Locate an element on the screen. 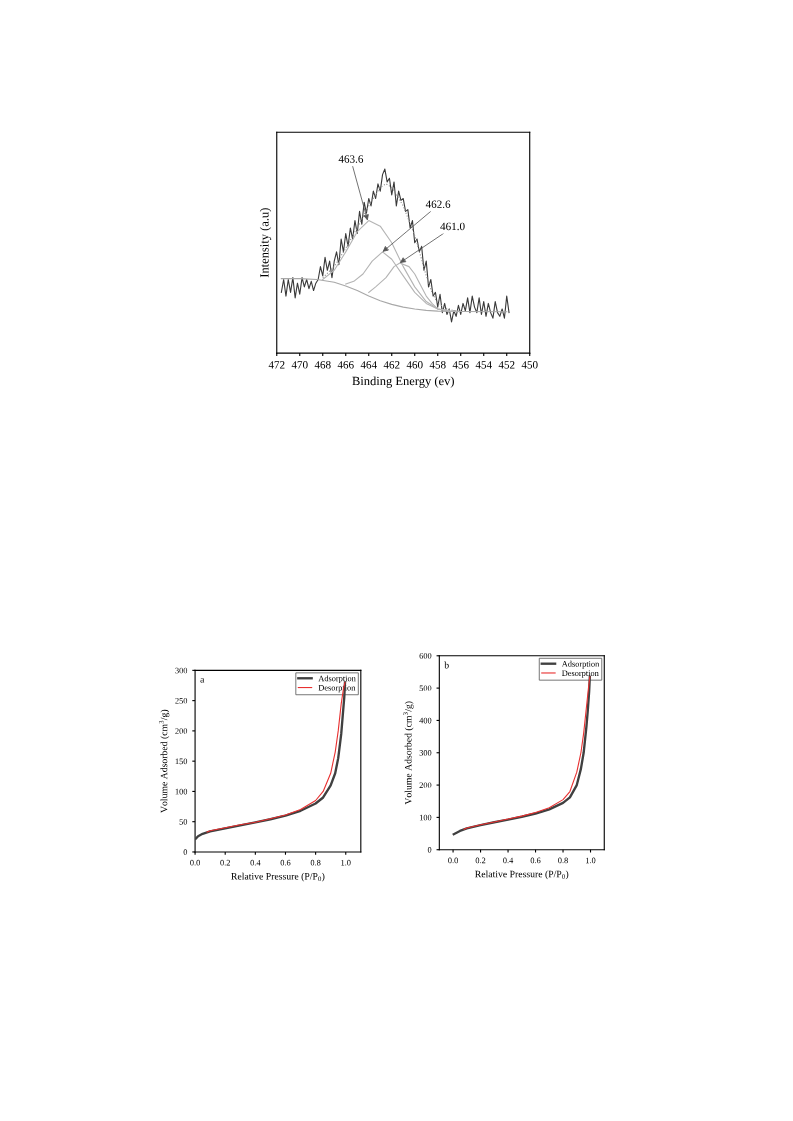  x-tick-label: 462 is located at coordinates (391, 365).